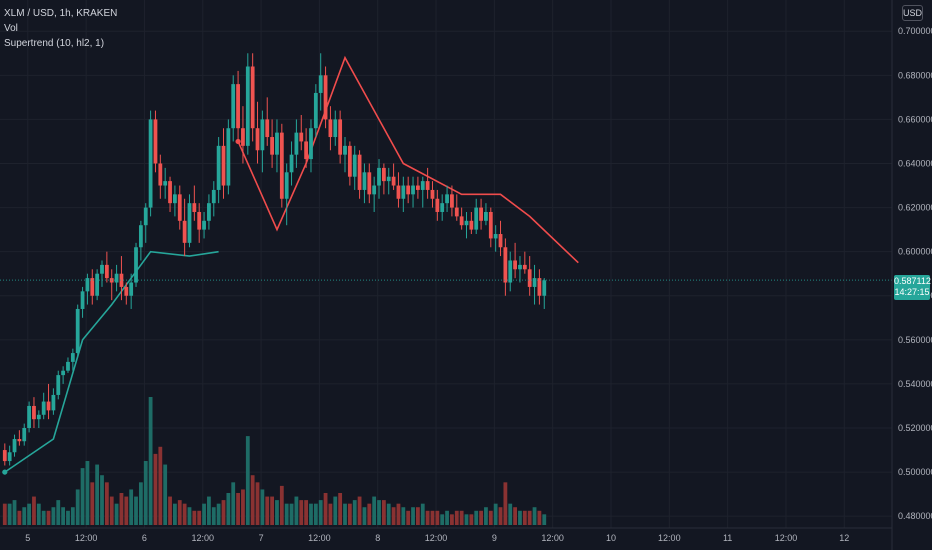 The image size is (932, 550). I want to click on last-price-countdown: 14:27:15, so click(912, 292).